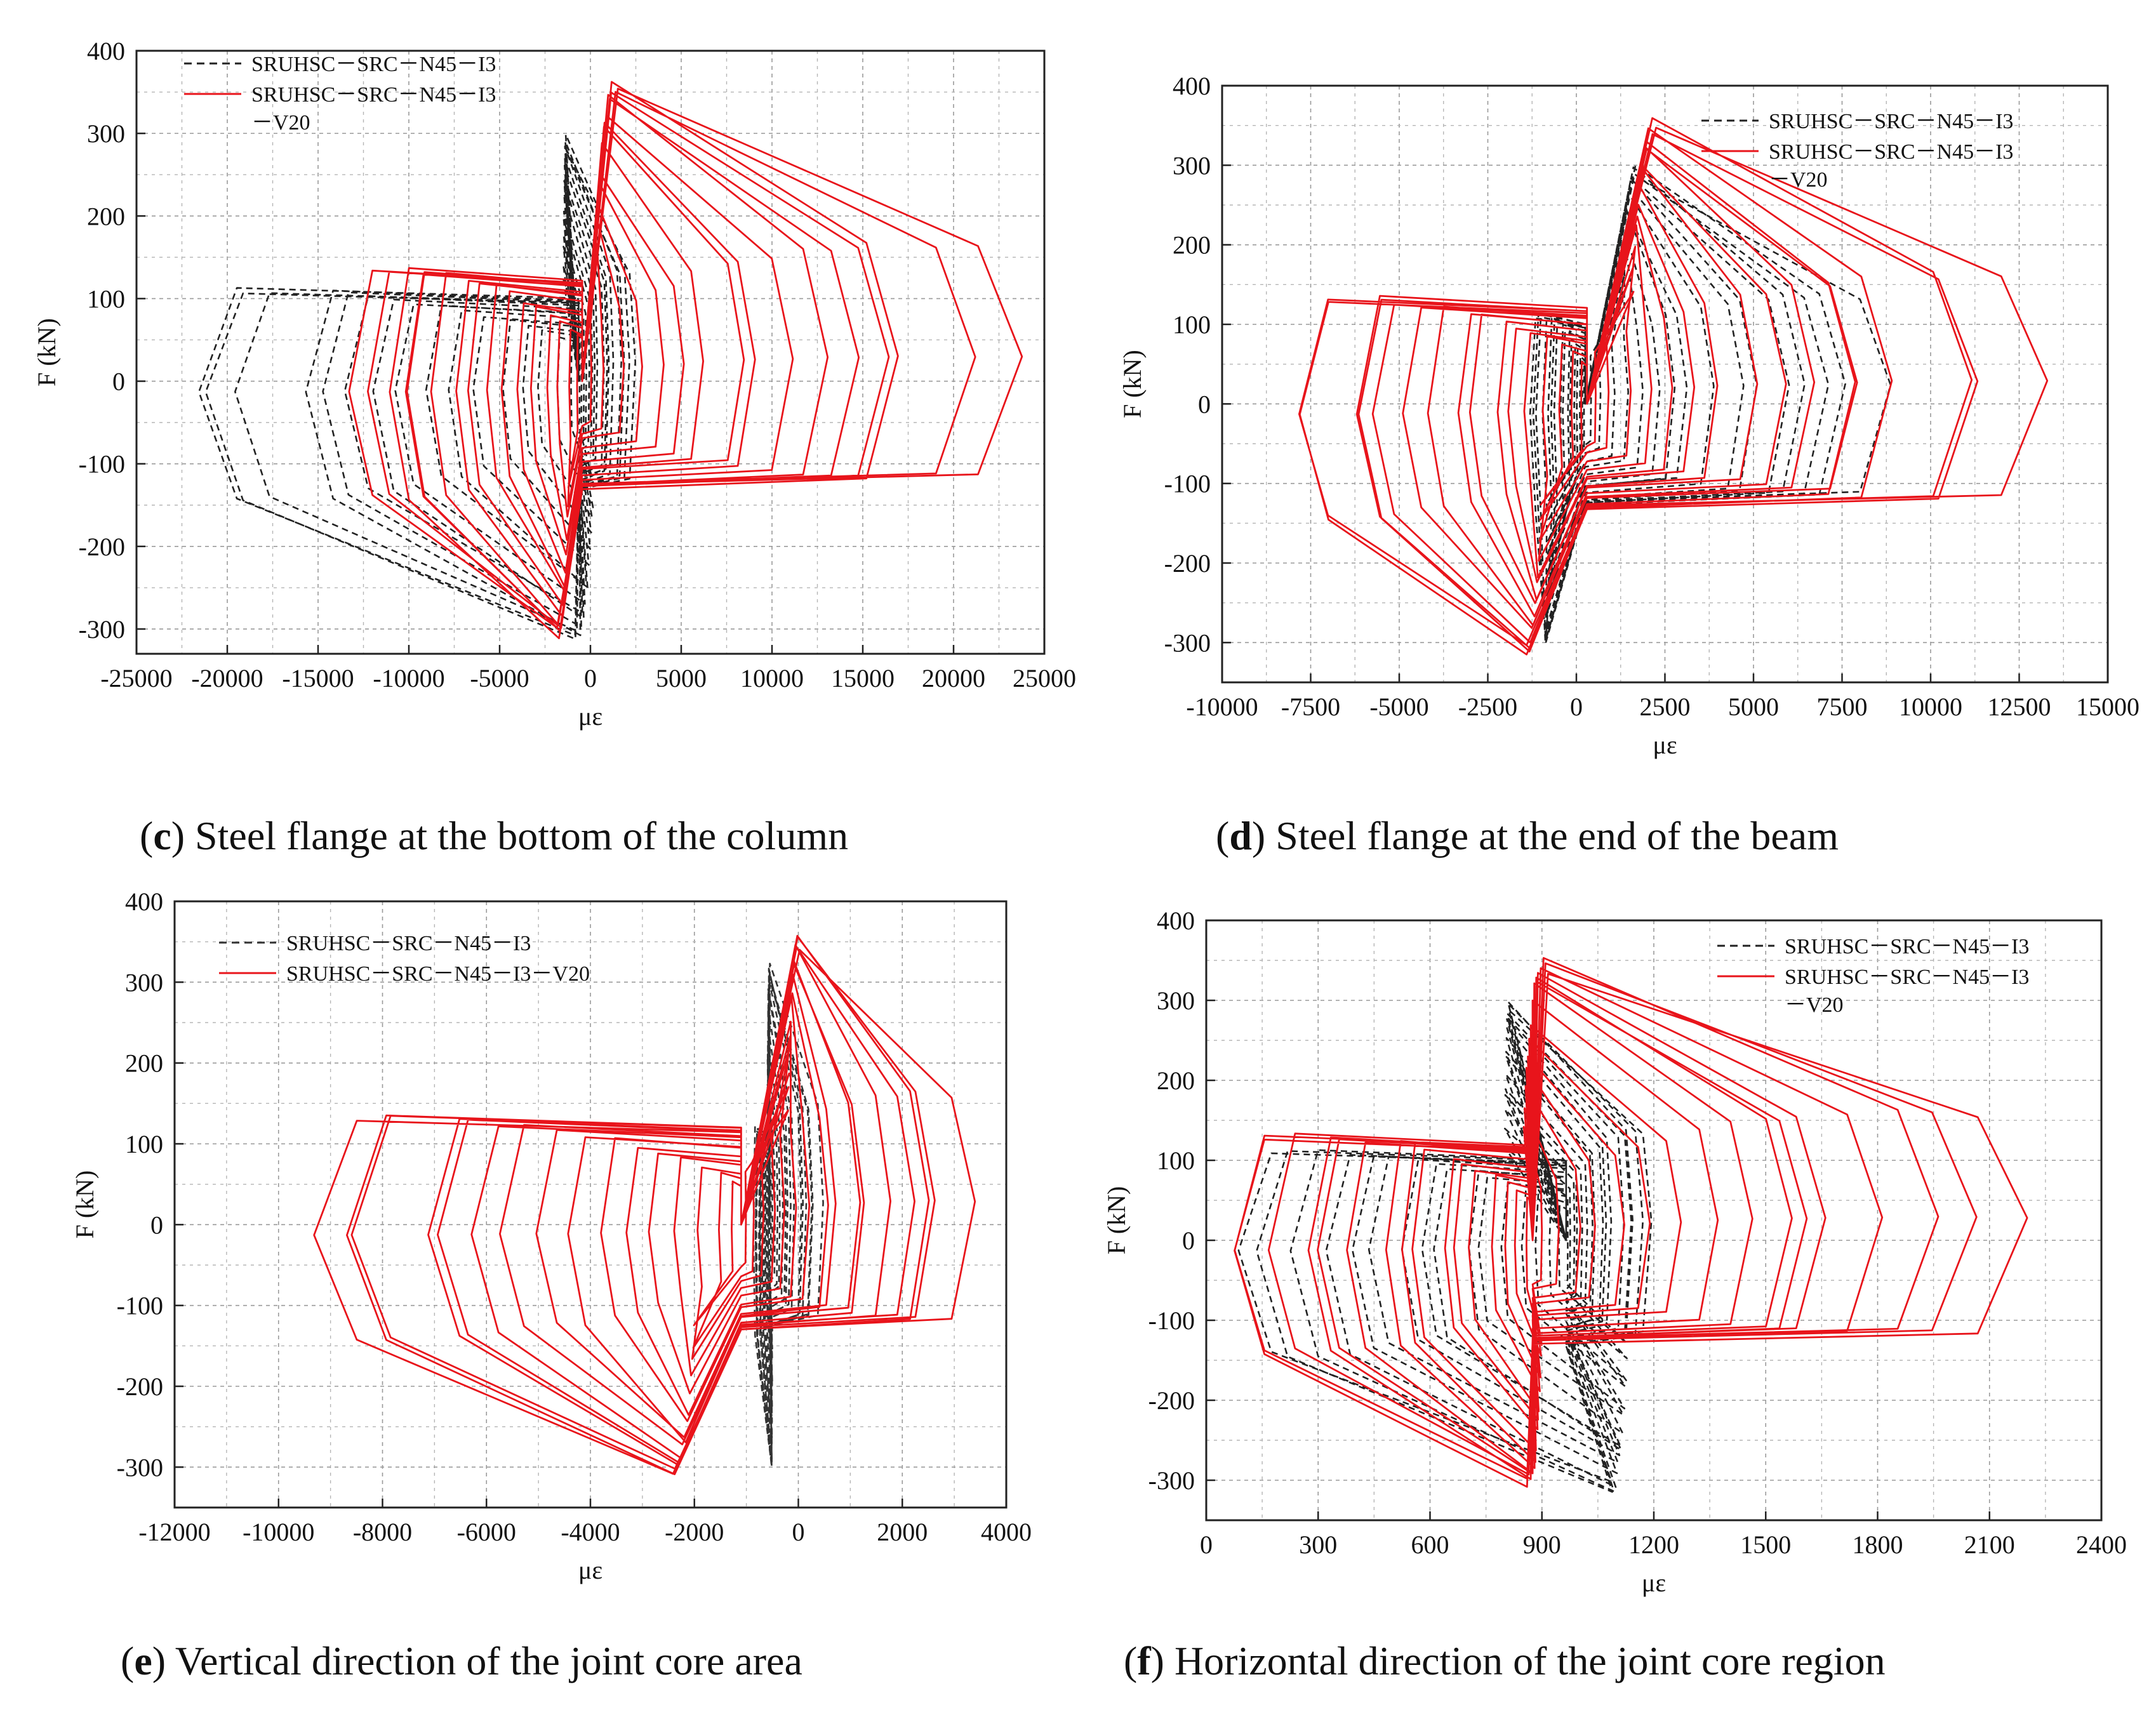 This screenshot has width=2156, height=1717. I want to click on x-tick-label: 1800, so click(1878, 1544).